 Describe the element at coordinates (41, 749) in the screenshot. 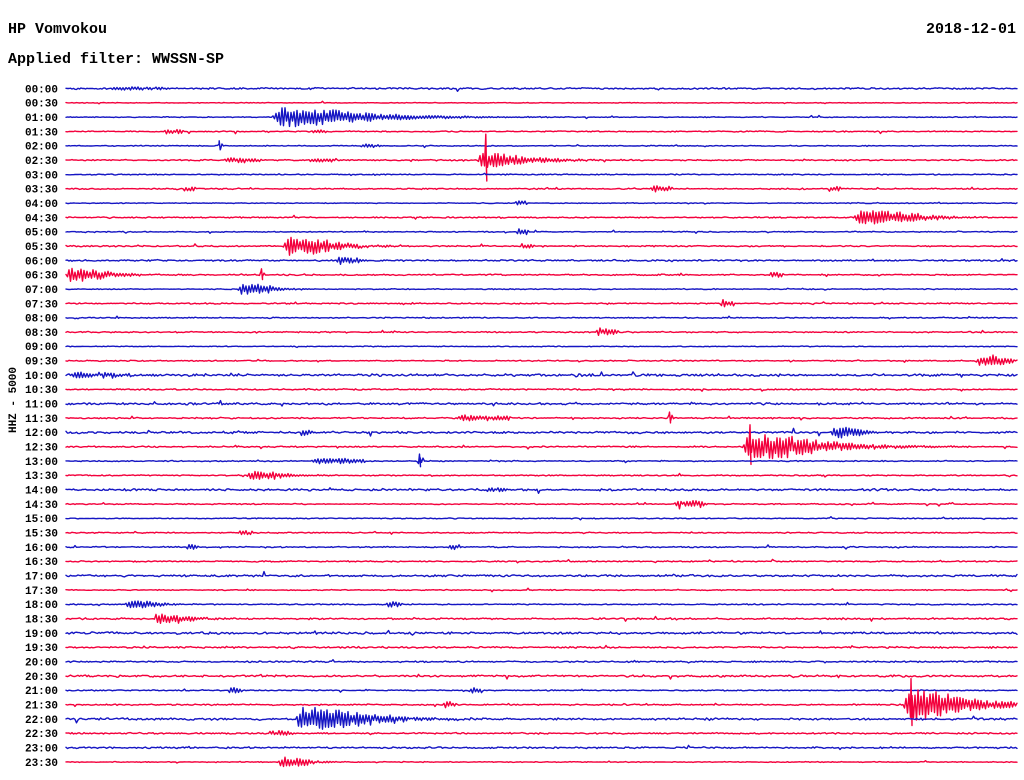

I see `time-label: 23:00` at that location.